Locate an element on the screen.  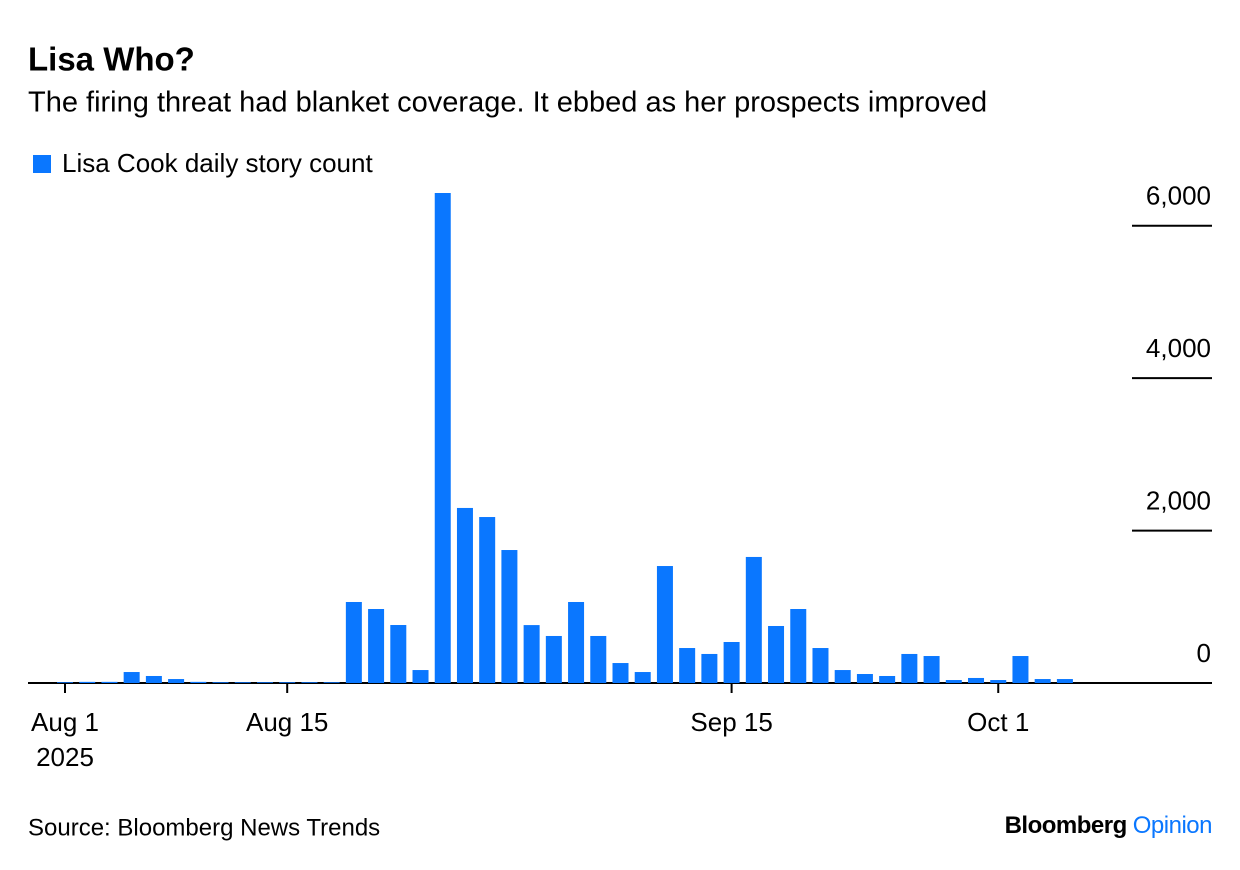
legend-swatch is located at coordinates (42, 164).